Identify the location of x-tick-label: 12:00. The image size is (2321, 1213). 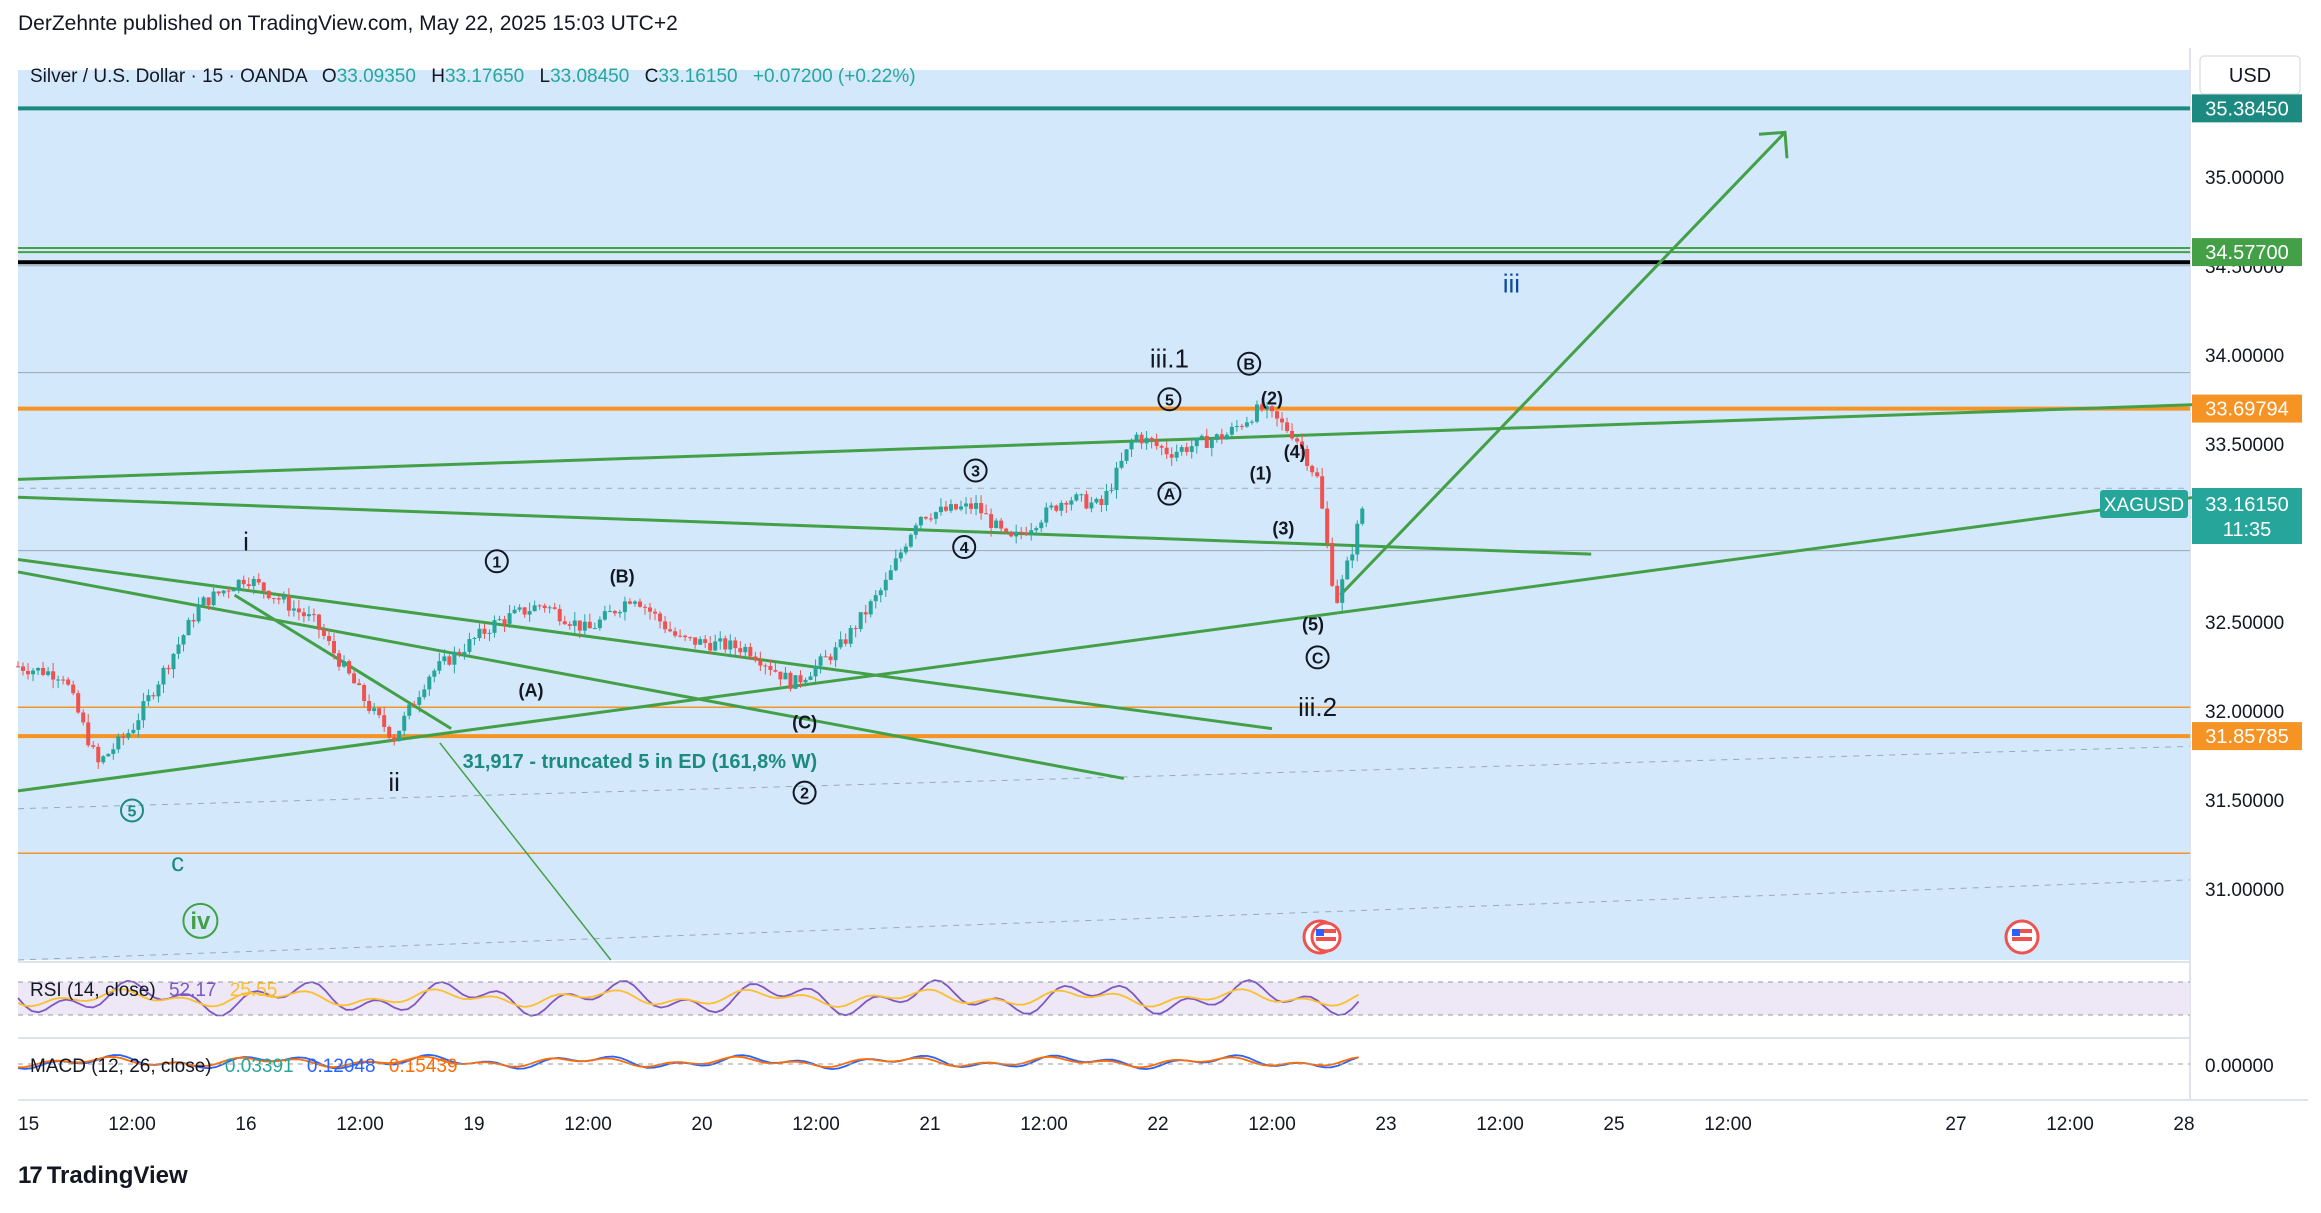
(132, 1124).